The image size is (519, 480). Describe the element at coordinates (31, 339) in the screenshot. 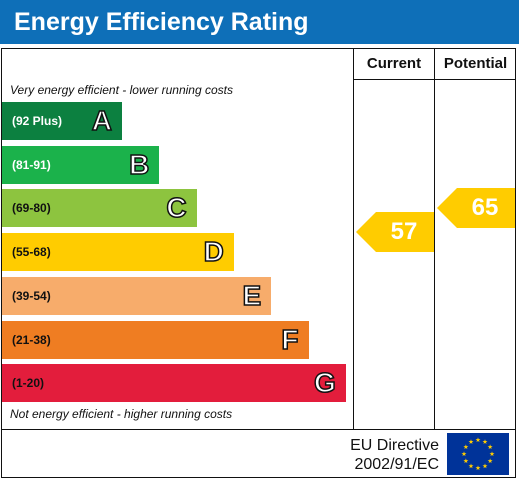

I see `band-range-label: (21-38)` at that location.